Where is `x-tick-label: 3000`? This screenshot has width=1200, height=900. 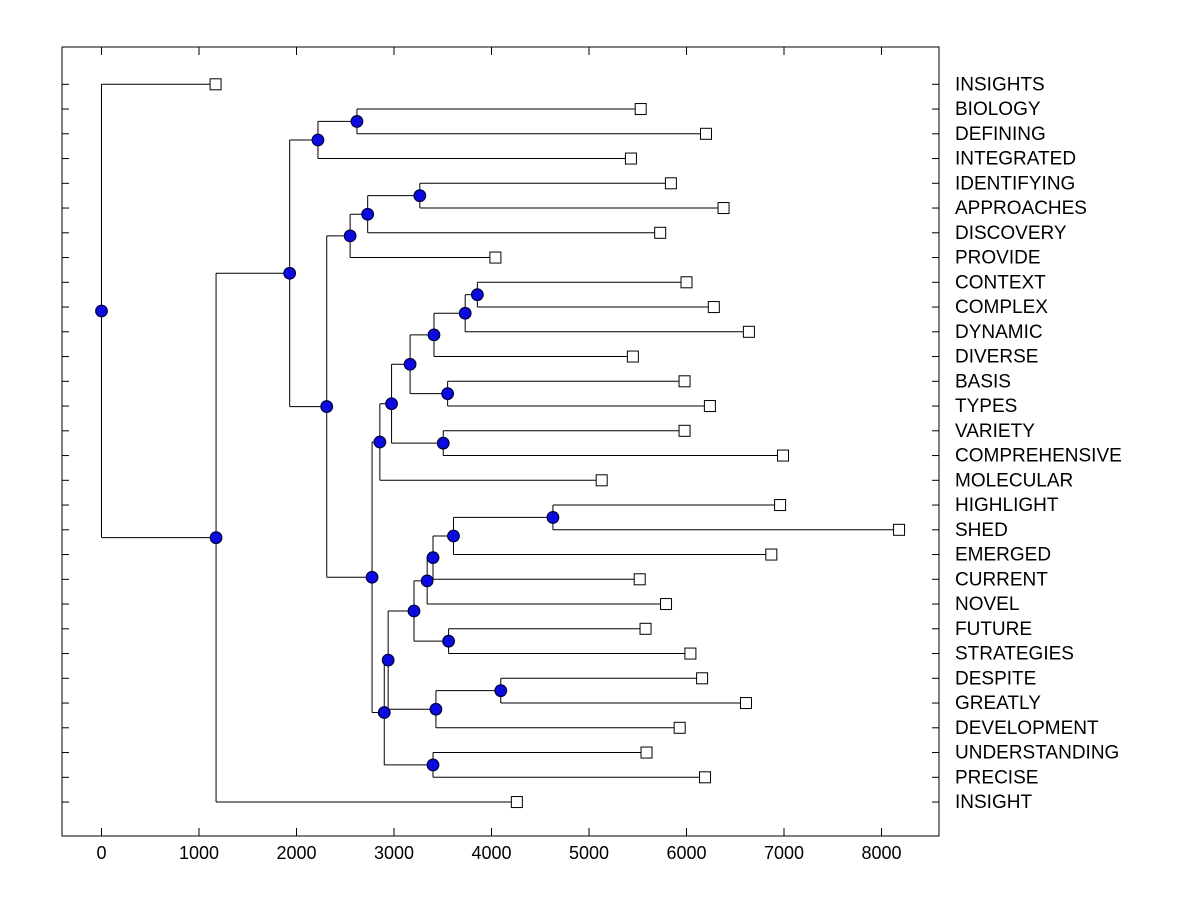 x-tick-label: 3000 is located at coordinates (394, 853).